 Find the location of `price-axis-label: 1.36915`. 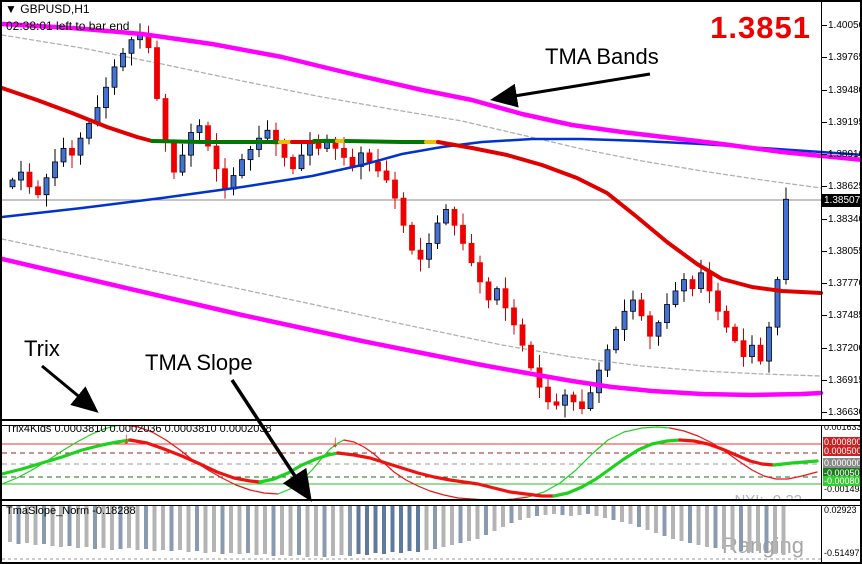

price-axis-label: 1.36915 is located at coordinates (845, 380).